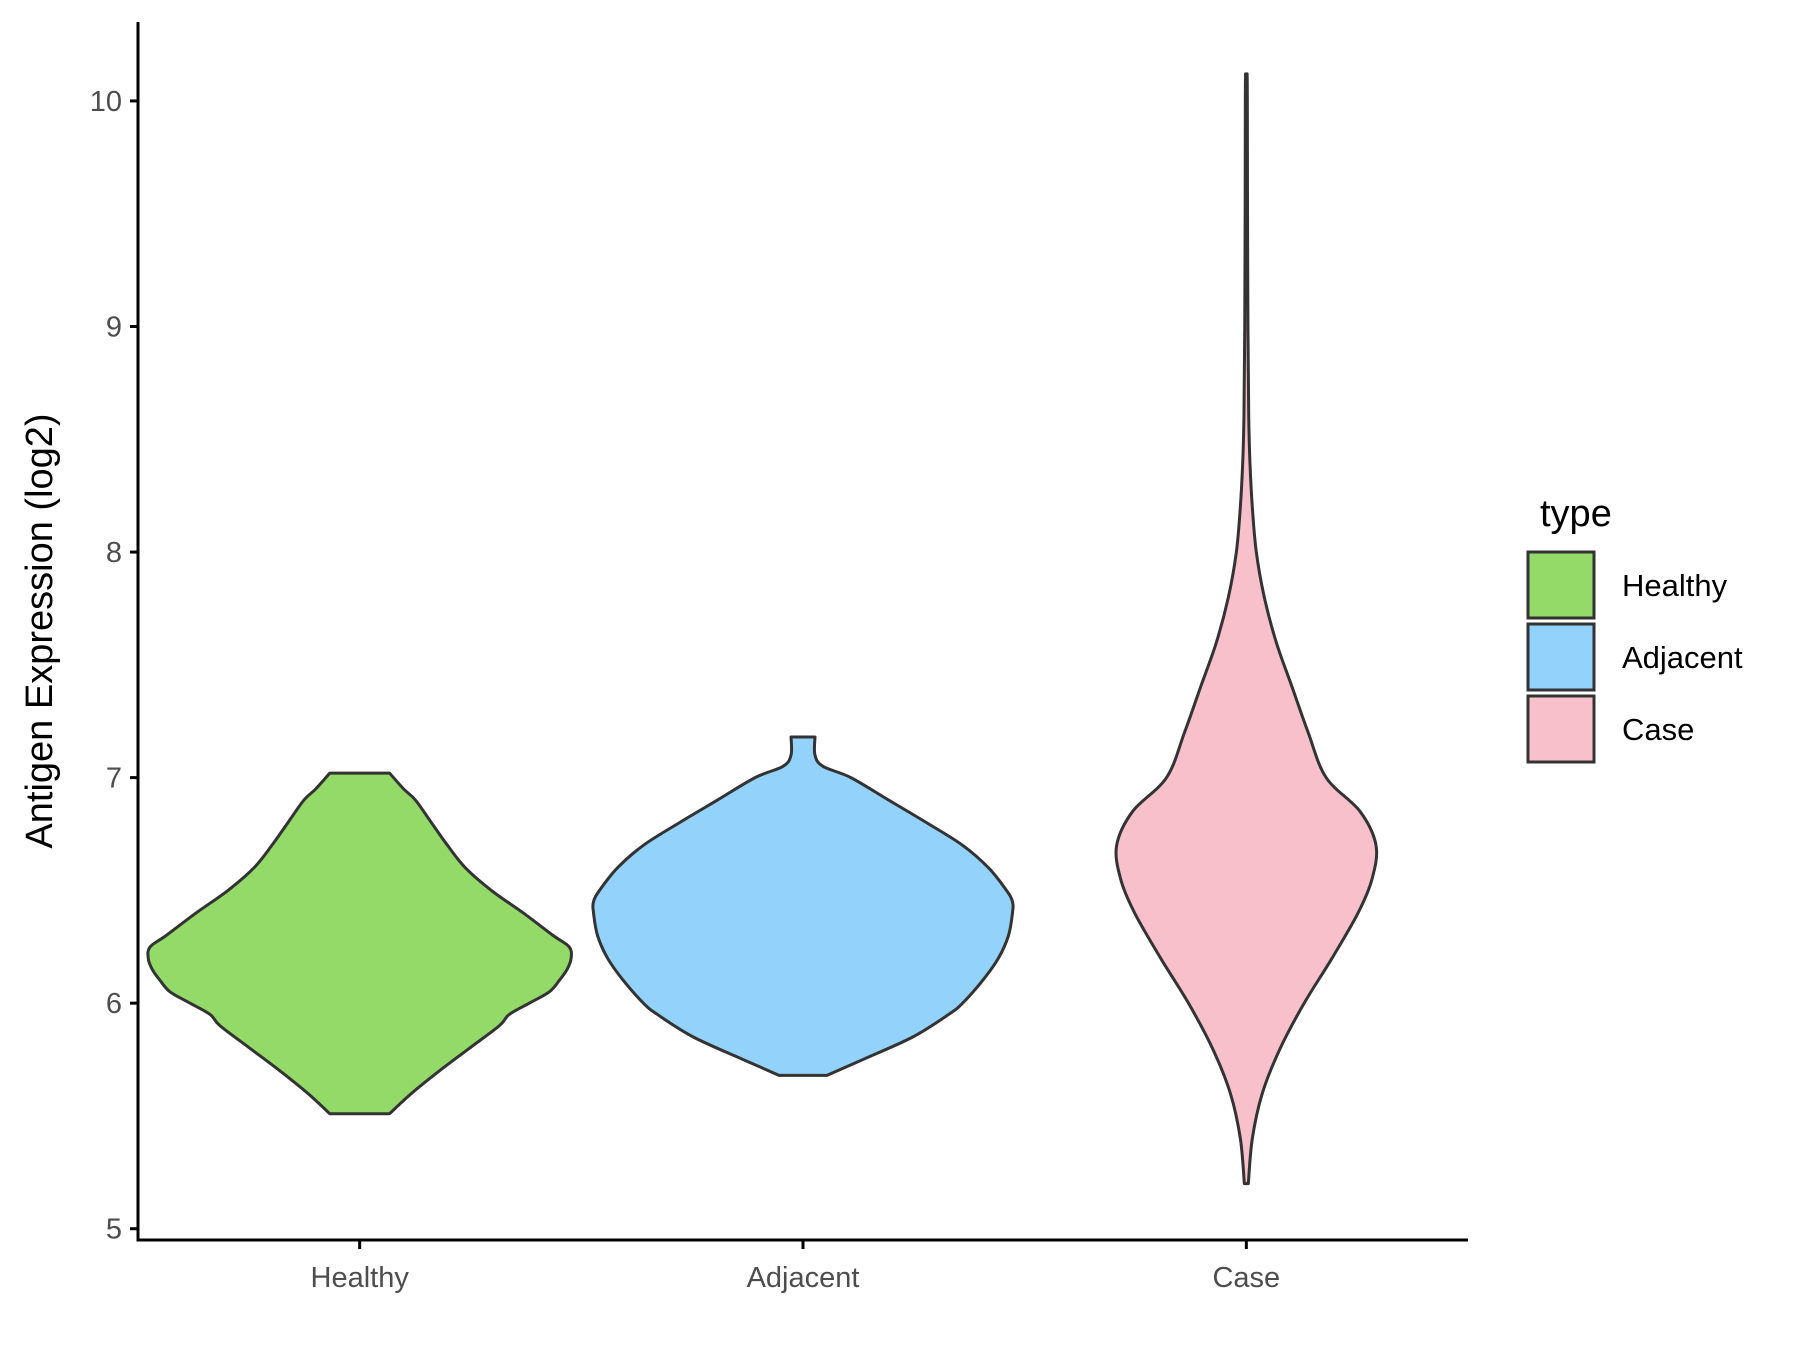  Describe the element at coordinates (114, 328) in the screenshot. I see `y-tick-label: 9` at that location.